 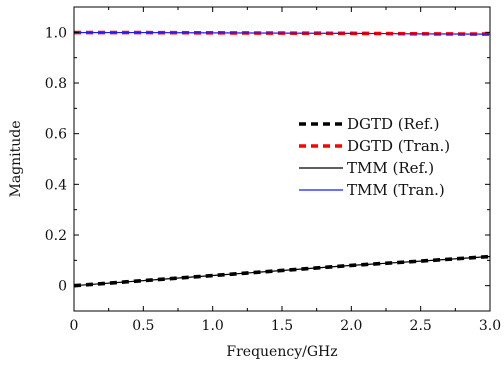 I want to click on x-tick-label: 1.5, so click(x=282, y=326).